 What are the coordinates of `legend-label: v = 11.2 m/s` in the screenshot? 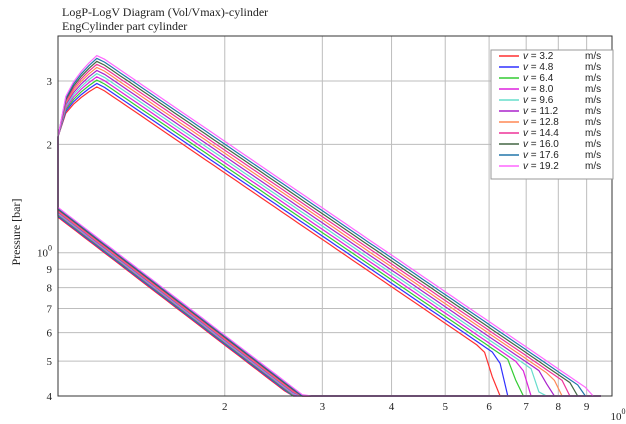 It's located at (562, 111).